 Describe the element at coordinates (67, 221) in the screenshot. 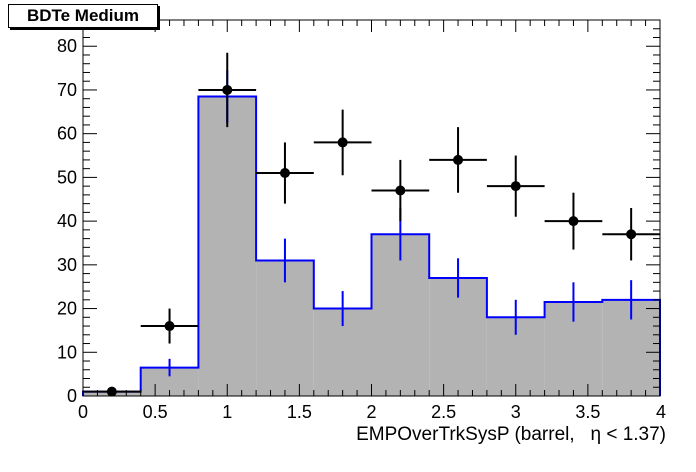

I see `y-tick-label: 40` at that location.